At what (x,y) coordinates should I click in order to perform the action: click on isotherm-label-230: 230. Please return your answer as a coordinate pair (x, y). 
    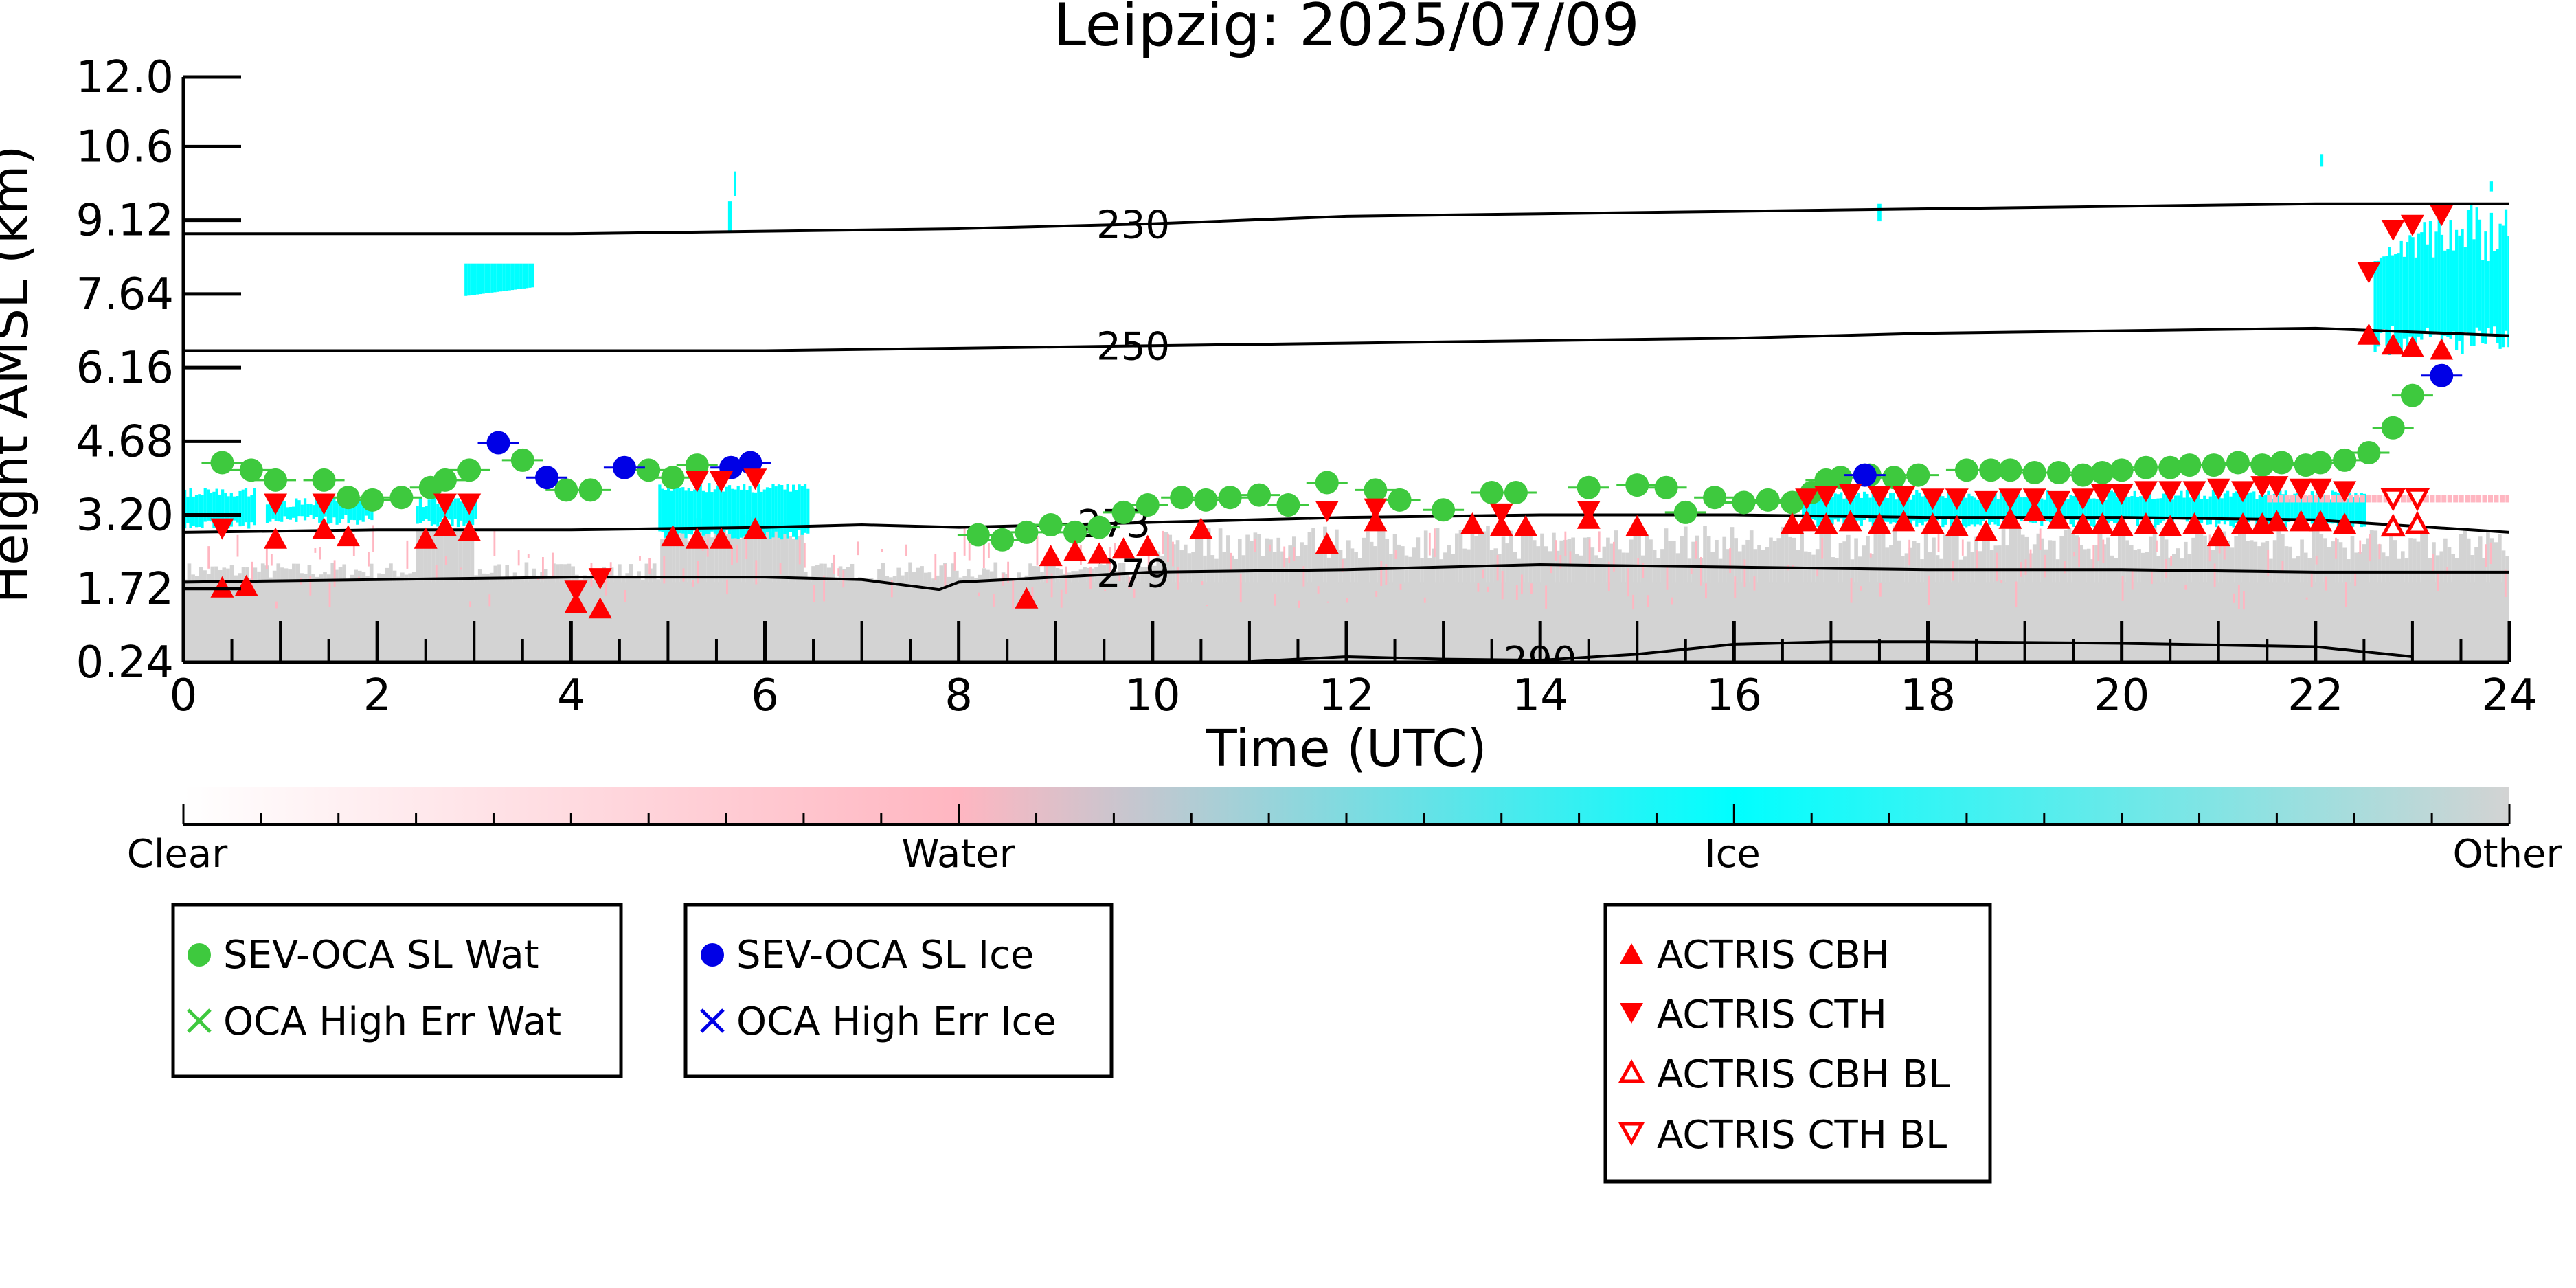
    Looking at the image, I should click on (1133, 225).